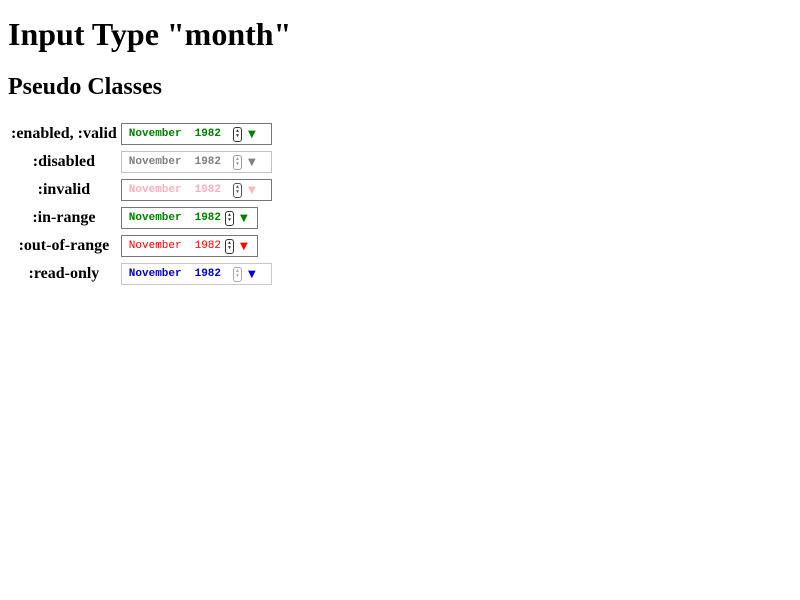  I want to click on table-row: :in-range November 1982 ▲ ▼ ▼, so click(141, 218).